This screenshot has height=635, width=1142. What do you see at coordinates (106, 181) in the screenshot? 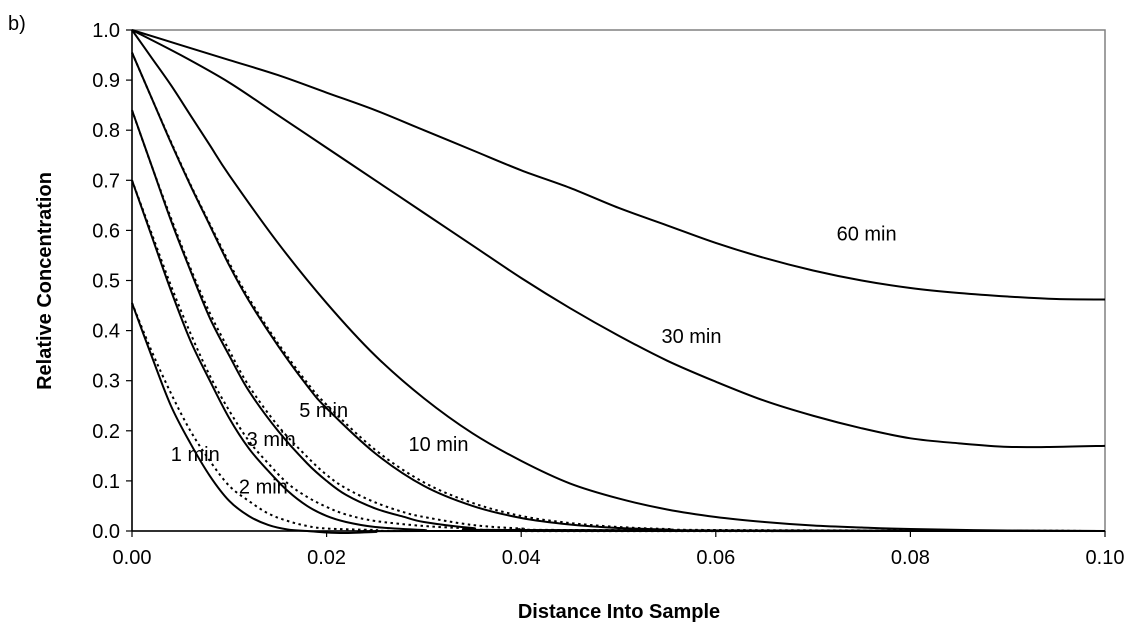
I see `y-tick-label: 0.7` at bounding box center [106, 181].